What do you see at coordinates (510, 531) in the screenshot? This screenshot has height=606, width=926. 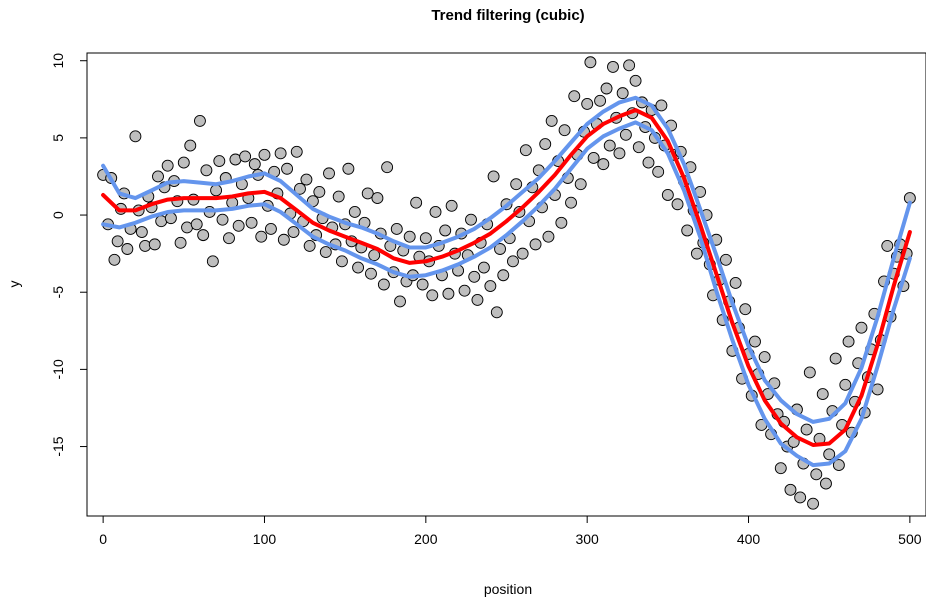 I see `x-axis: 0 100 200 300 400 500` at bounding box center [510, 531].